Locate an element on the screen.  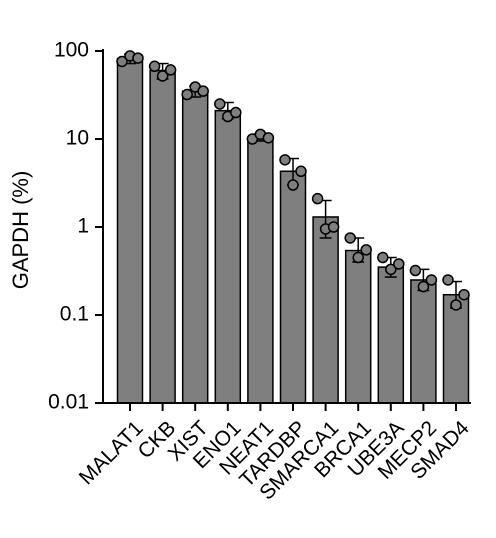
y-tick-label: 0.01 is located at coordinates (68, 402).